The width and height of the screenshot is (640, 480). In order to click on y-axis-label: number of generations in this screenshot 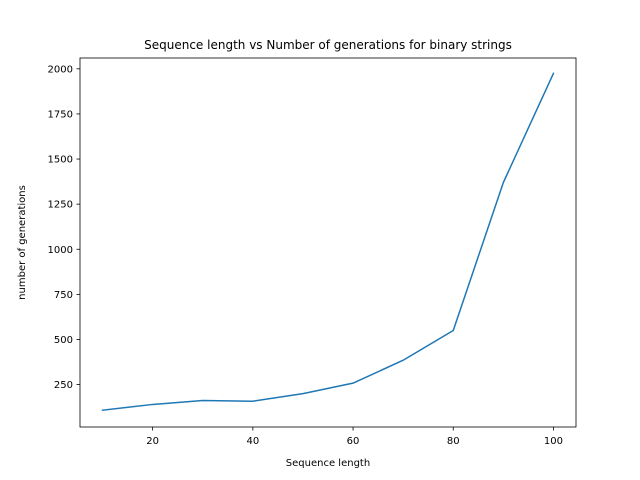, I will do `click(22, 242)`.